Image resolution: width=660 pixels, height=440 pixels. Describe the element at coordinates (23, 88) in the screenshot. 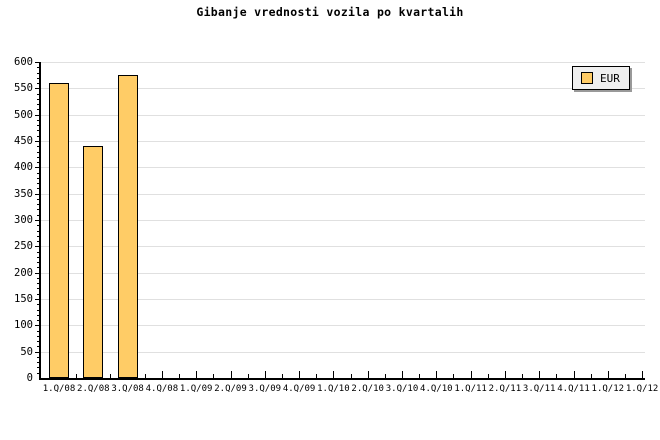

I see `y-axis-tick-label: 550` at that location.